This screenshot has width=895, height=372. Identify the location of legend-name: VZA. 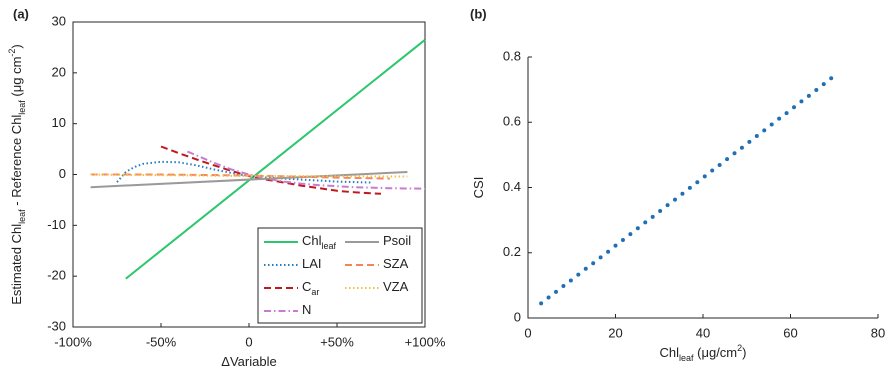
(396, 286).